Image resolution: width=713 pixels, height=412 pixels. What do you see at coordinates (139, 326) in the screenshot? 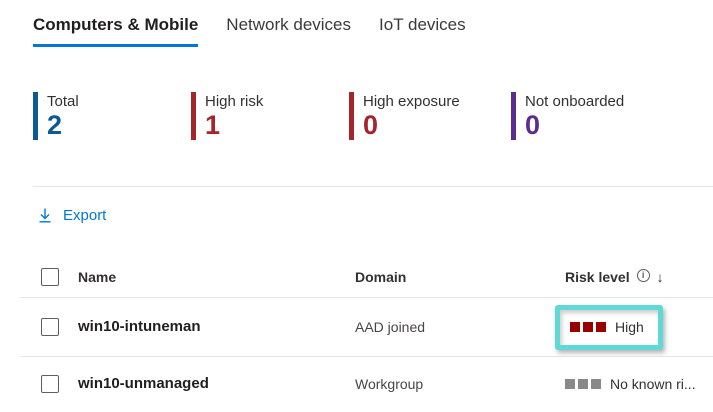
I see `device-name: win10-intuneman` at bounding box center [139, 326].